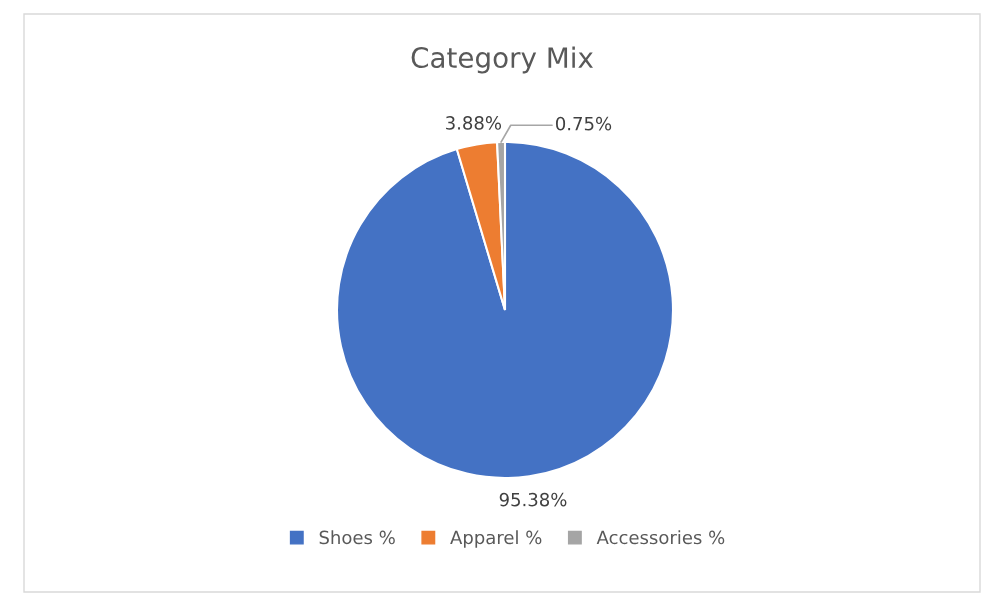 The width and height of the screenshot is (1004, 604). What do you see at coordinates (660, 537) in the screenshot?
I see `legend-label: Accessories %` at bounding box center [660, 537].